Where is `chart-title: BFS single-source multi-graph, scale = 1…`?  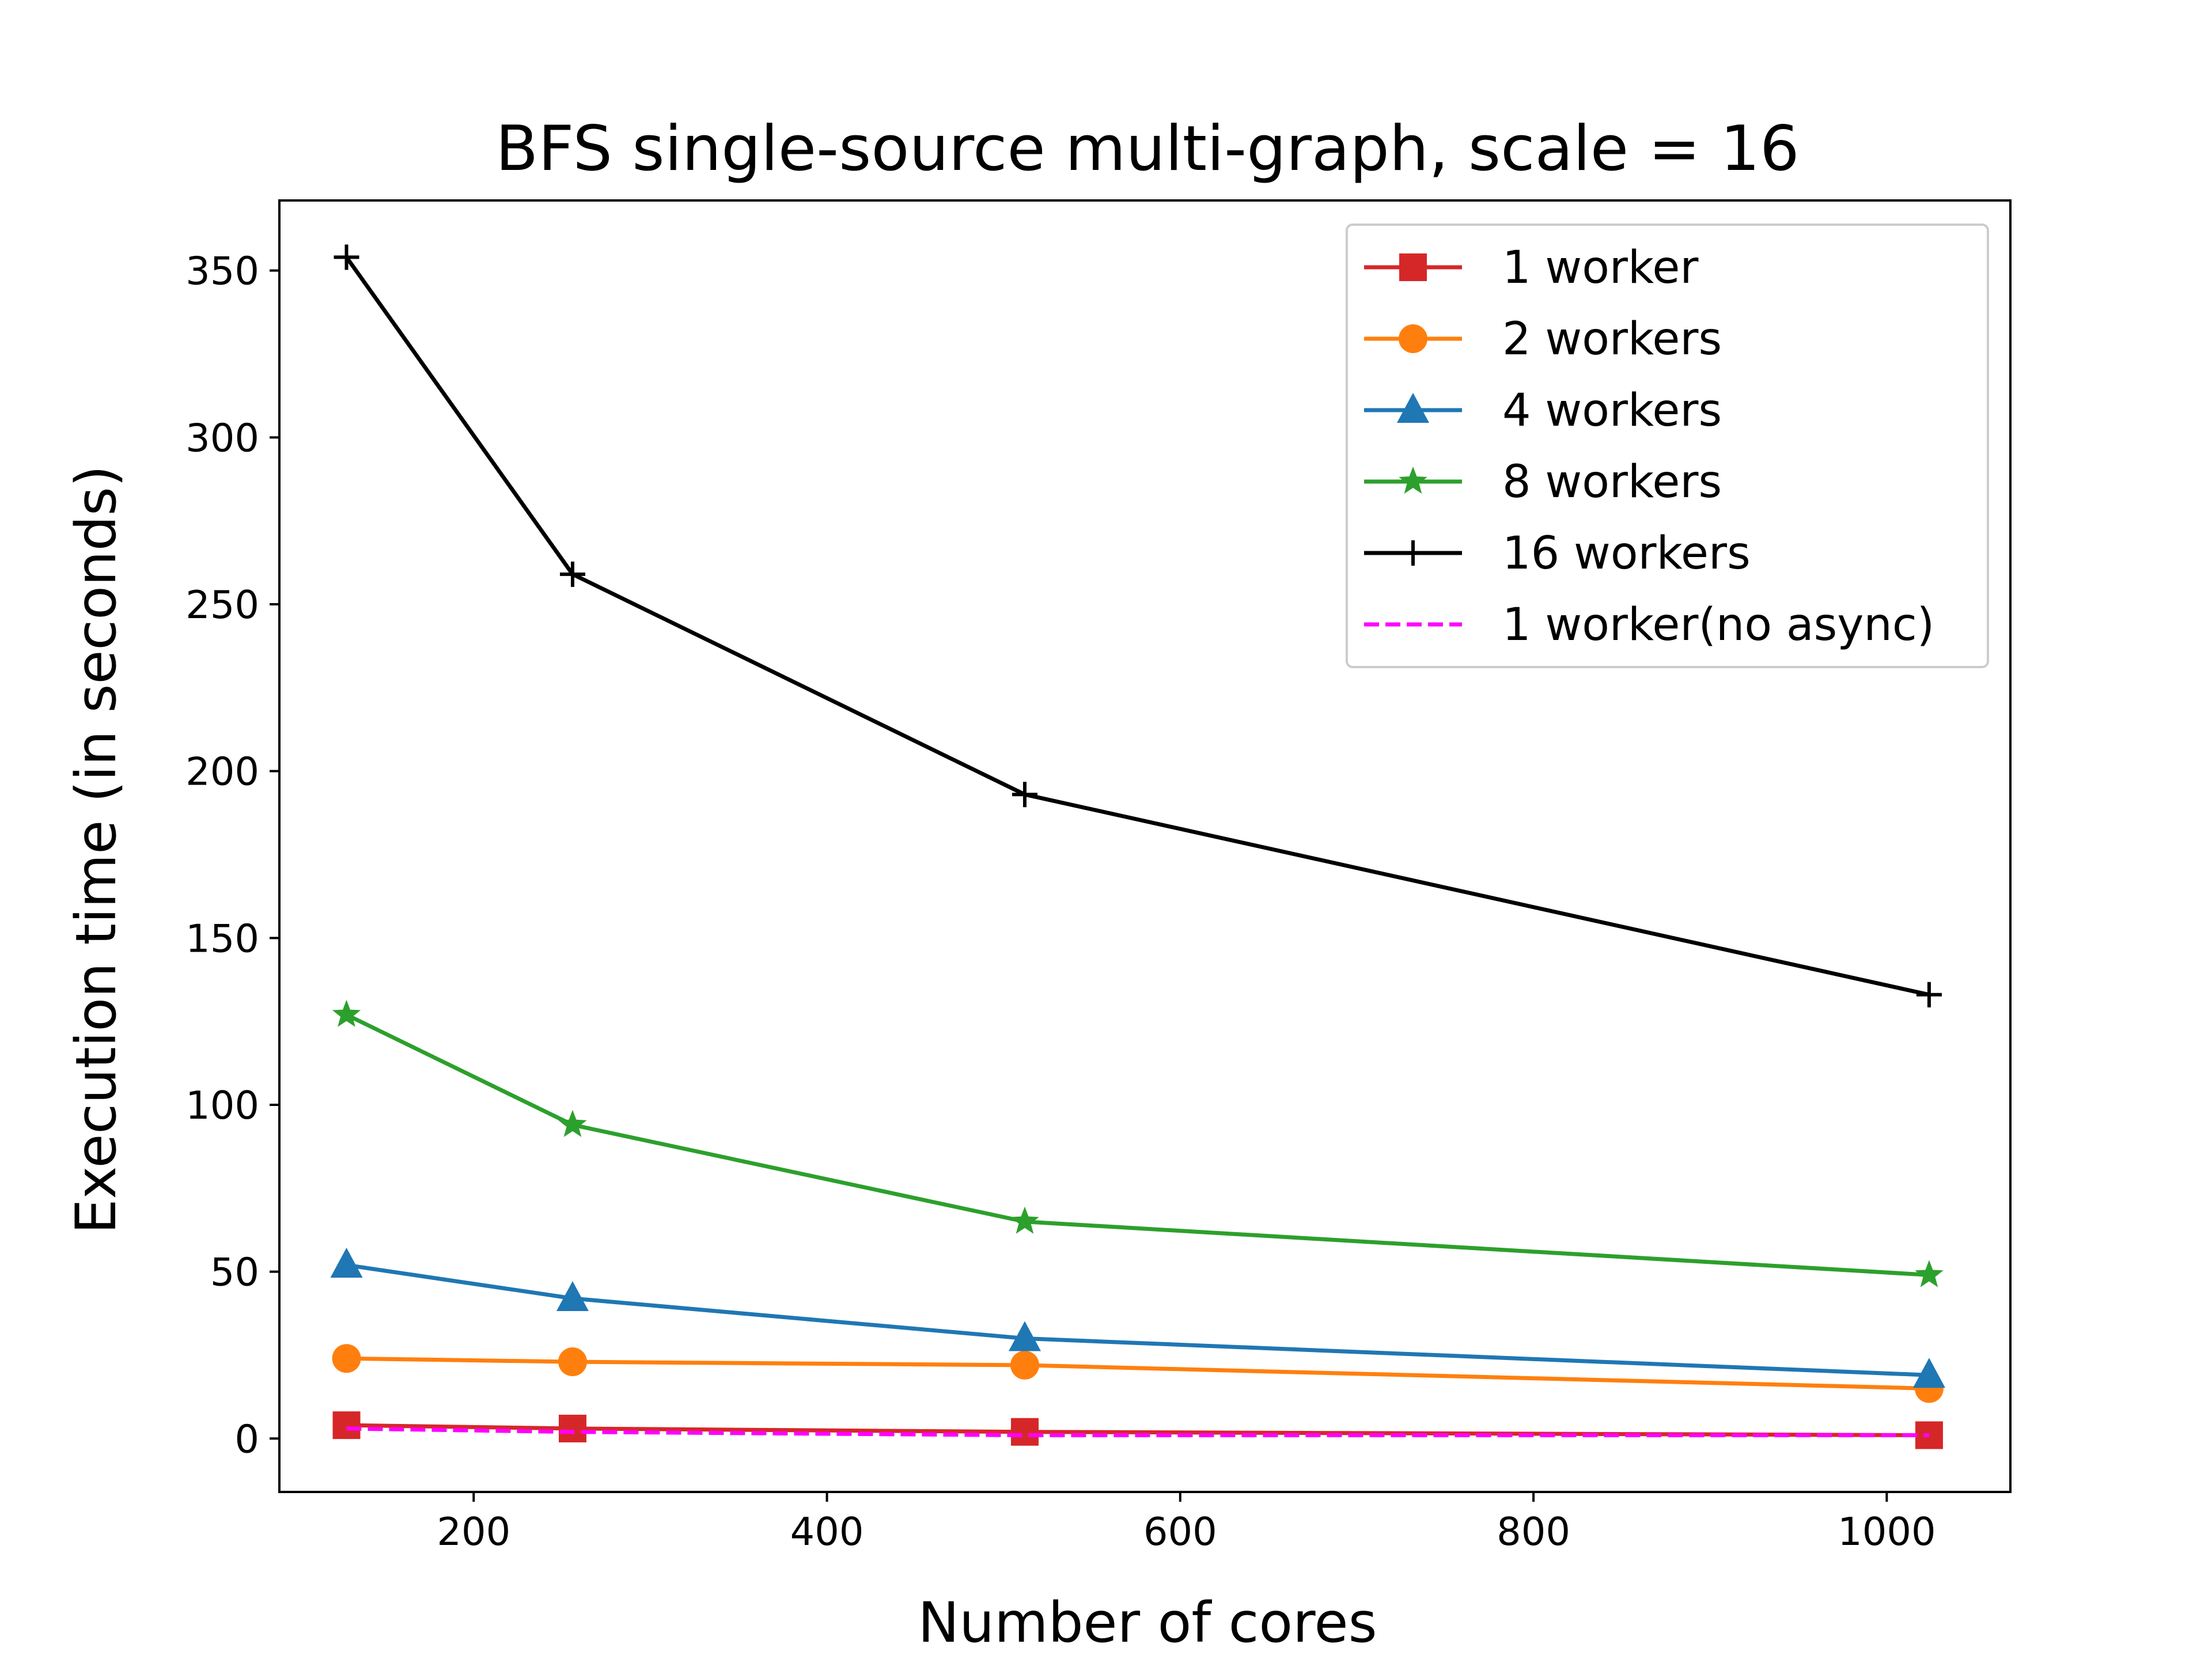
chart-title: BFS single-source multi-graph, scale = 1… is located at coordinates (1147, 149).